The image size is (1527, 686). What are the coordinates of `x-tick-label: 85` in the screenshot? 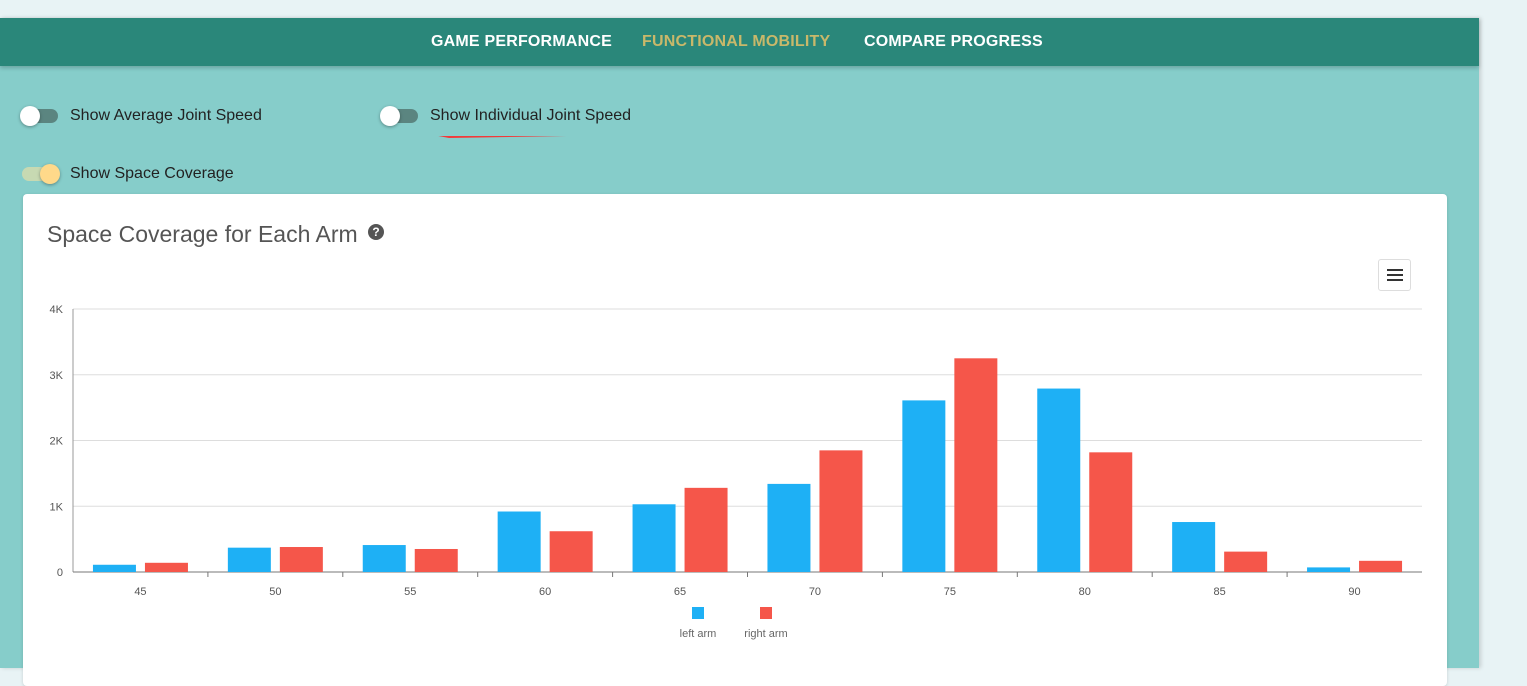 It's located at (1220, 592).